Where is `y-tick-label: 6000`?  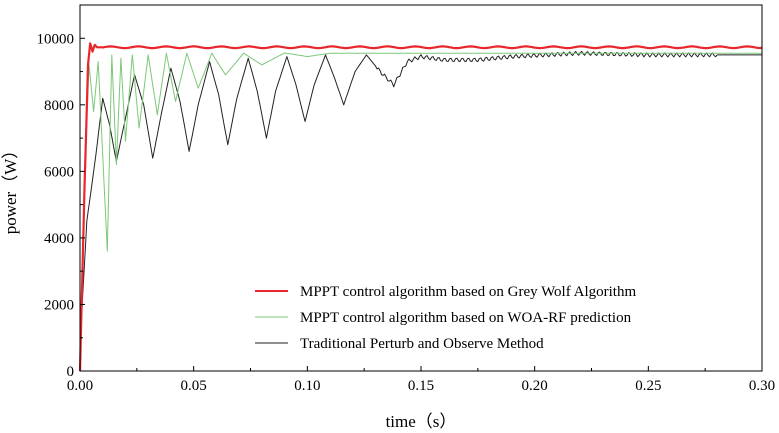 y-tick-label: 6000 is located at coordinates (59, 172).